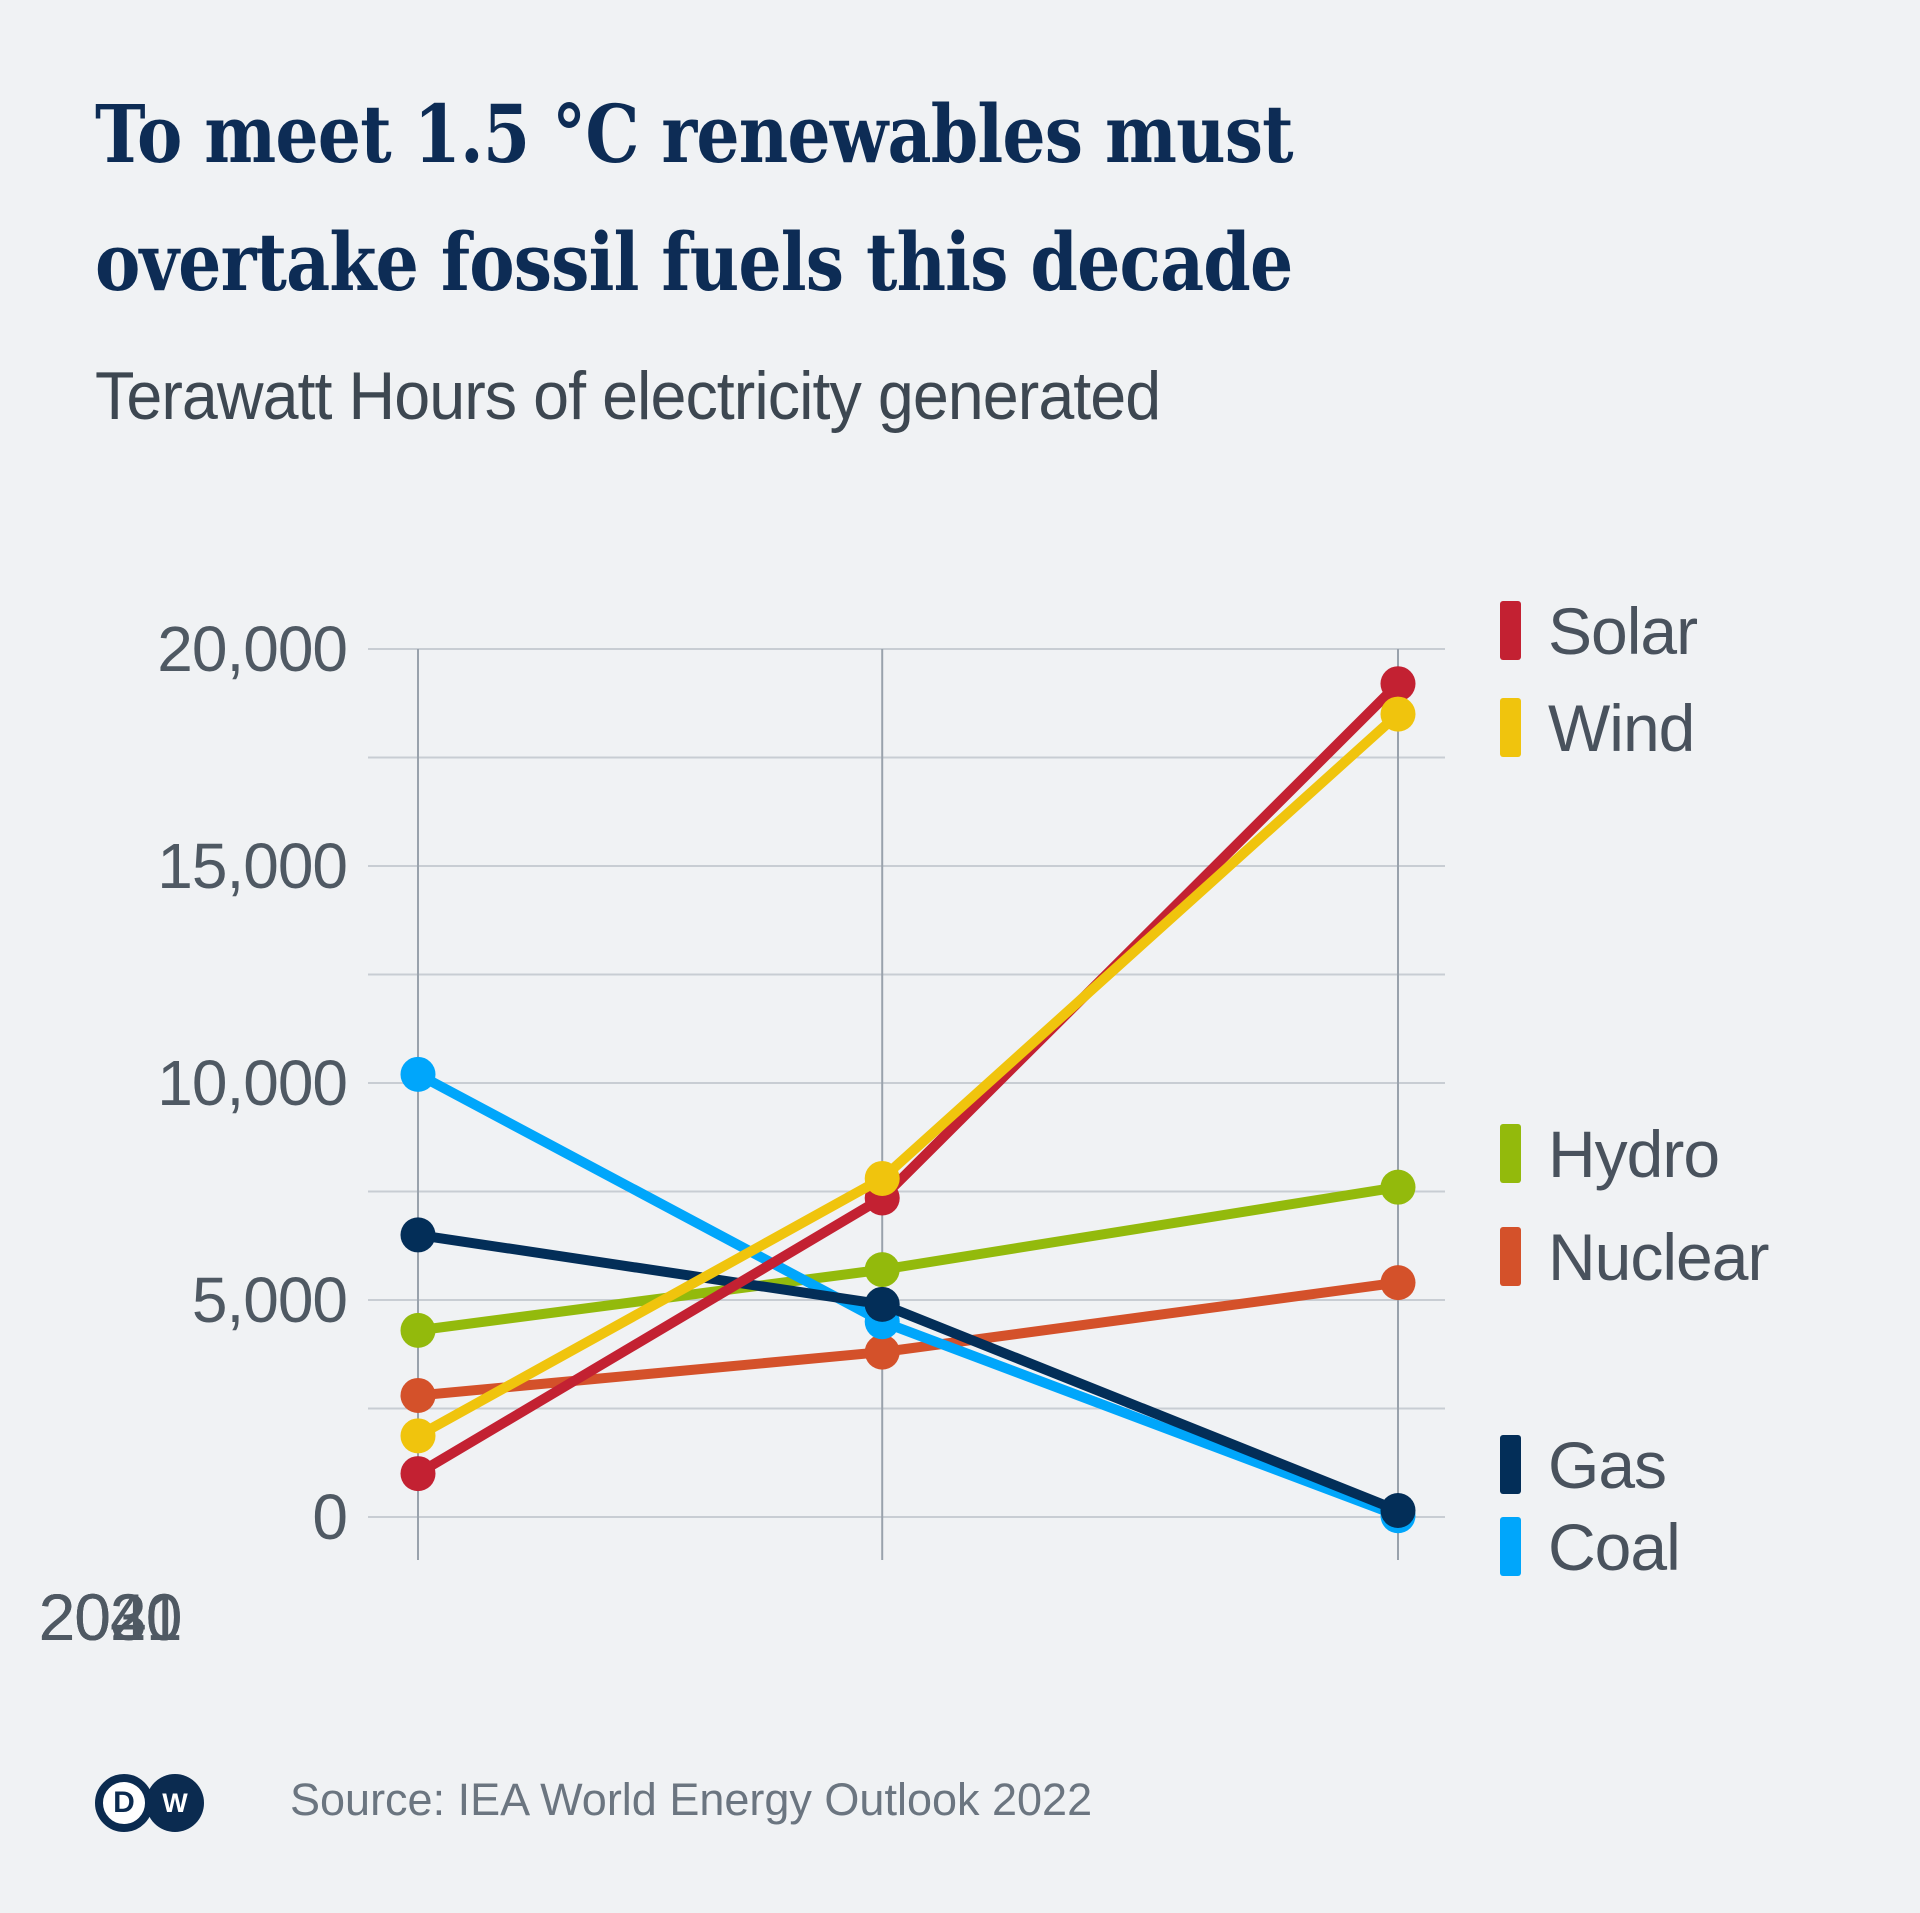 The height and width of the screenshot is (1913, 1920). What do you see at coordinates (330, 1517) in the screenshot?
I see `y-tick-0: 0` at bounding box center [330, 1517].